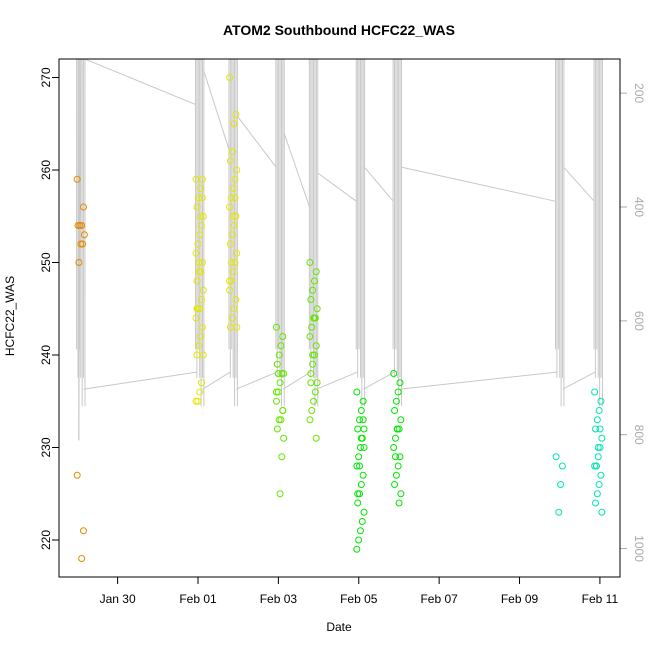 The image size is (650, 650). I want to click on right-tick-label: 1000, so click(639, 548).